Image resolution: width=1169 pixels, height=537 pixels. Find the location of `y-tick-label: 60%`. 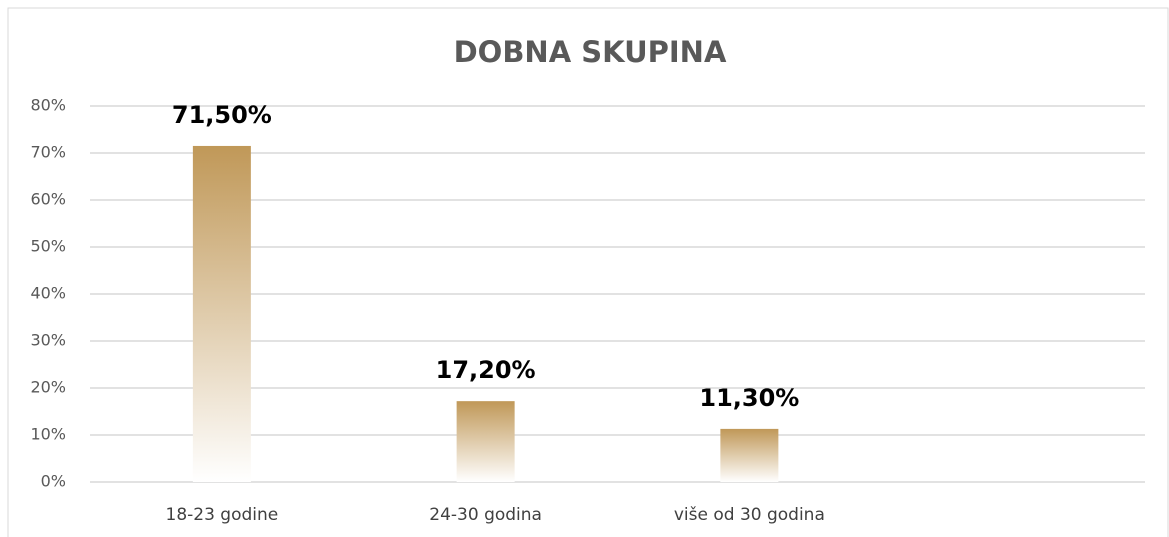

y-tick-label: 60% is located at coordinates (48, 199).